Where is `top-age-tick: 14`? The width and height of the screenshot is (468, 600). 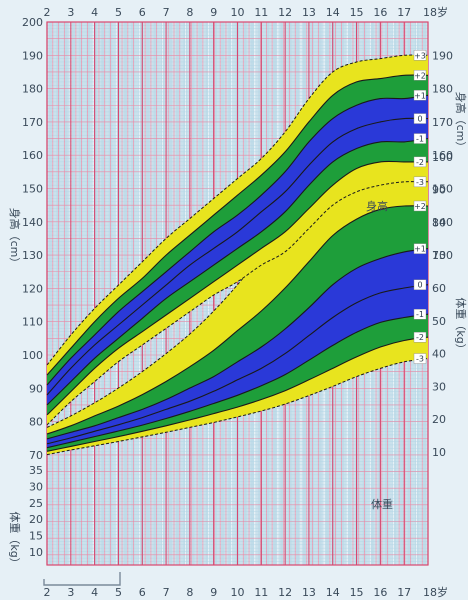 top-age-tick: 14 is located at coordinates (333, 12).